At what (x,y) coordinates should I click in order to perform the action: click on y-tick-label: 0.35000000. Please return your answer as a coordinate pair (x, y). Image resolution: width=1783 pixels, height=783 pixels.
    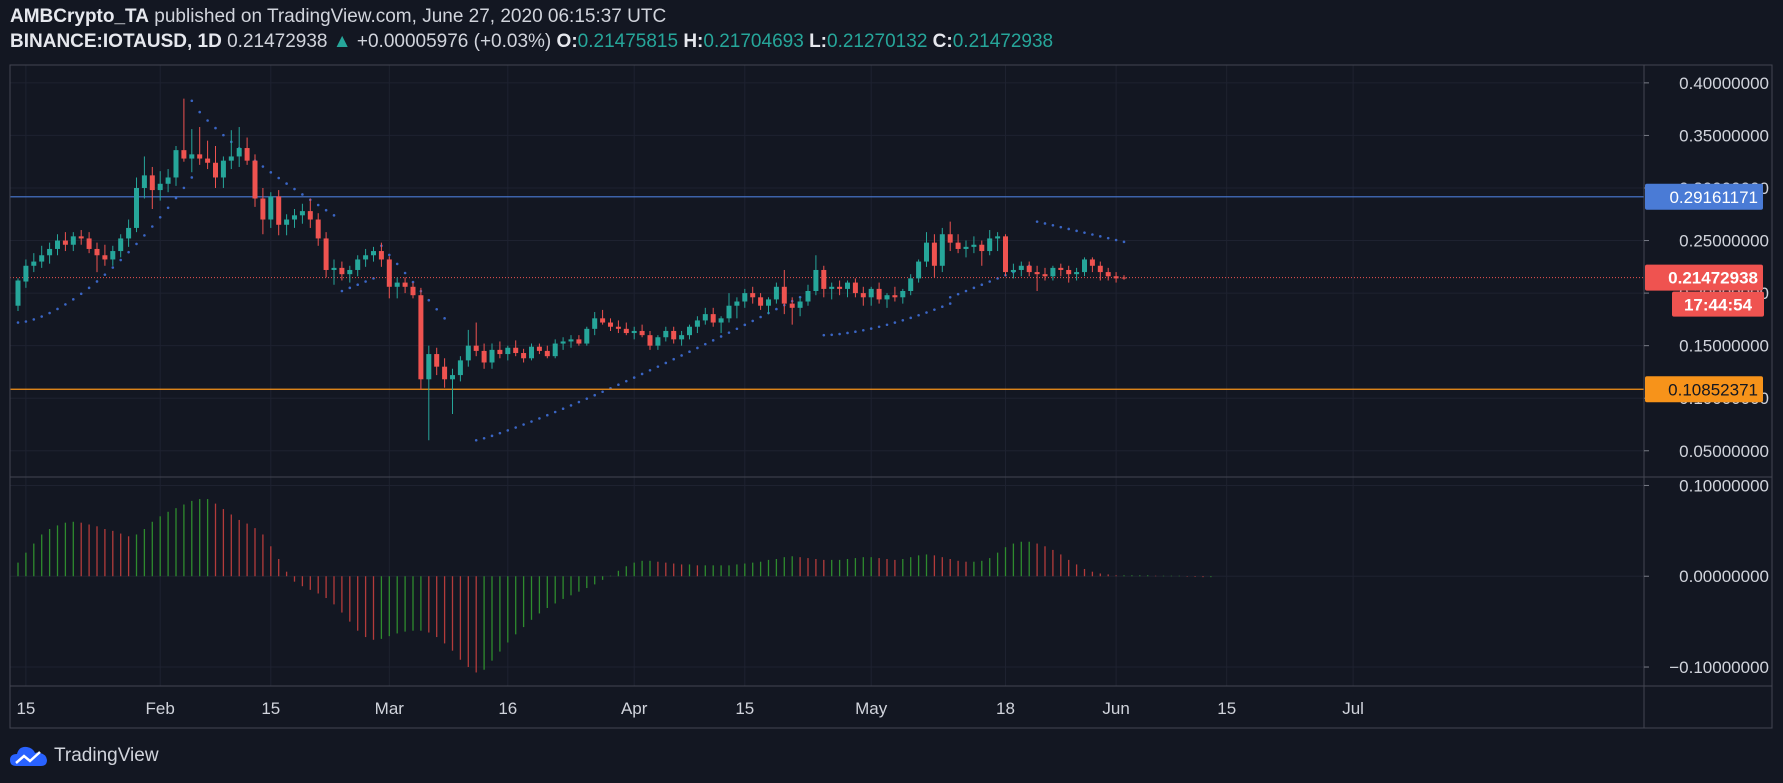
    Looking at the image, I should click on (1724, 135).